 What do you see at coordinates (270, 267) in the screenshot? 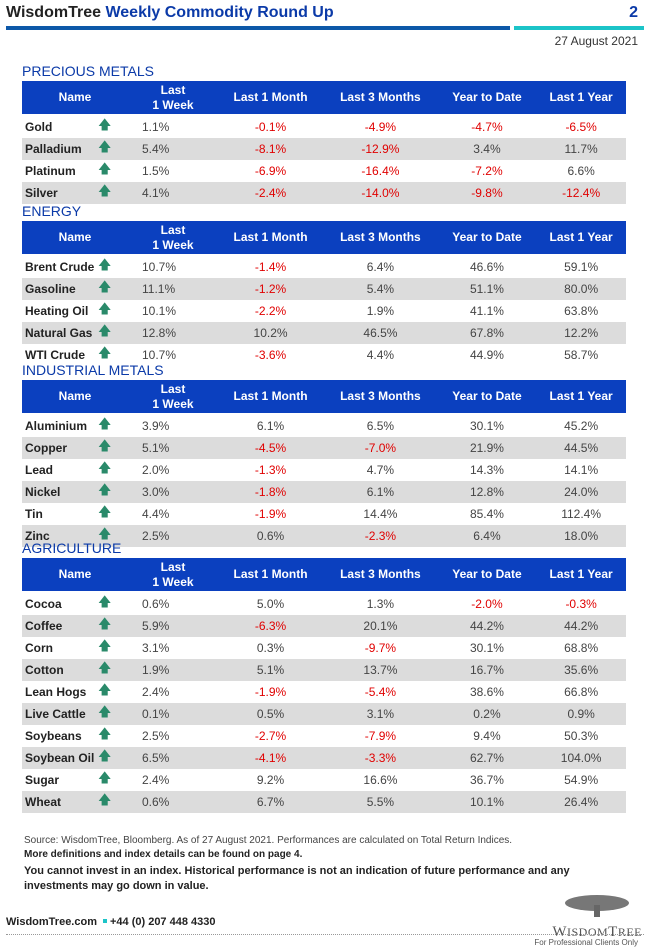
I see `value-cell: -1.4%` at bounding box center [270, 267].